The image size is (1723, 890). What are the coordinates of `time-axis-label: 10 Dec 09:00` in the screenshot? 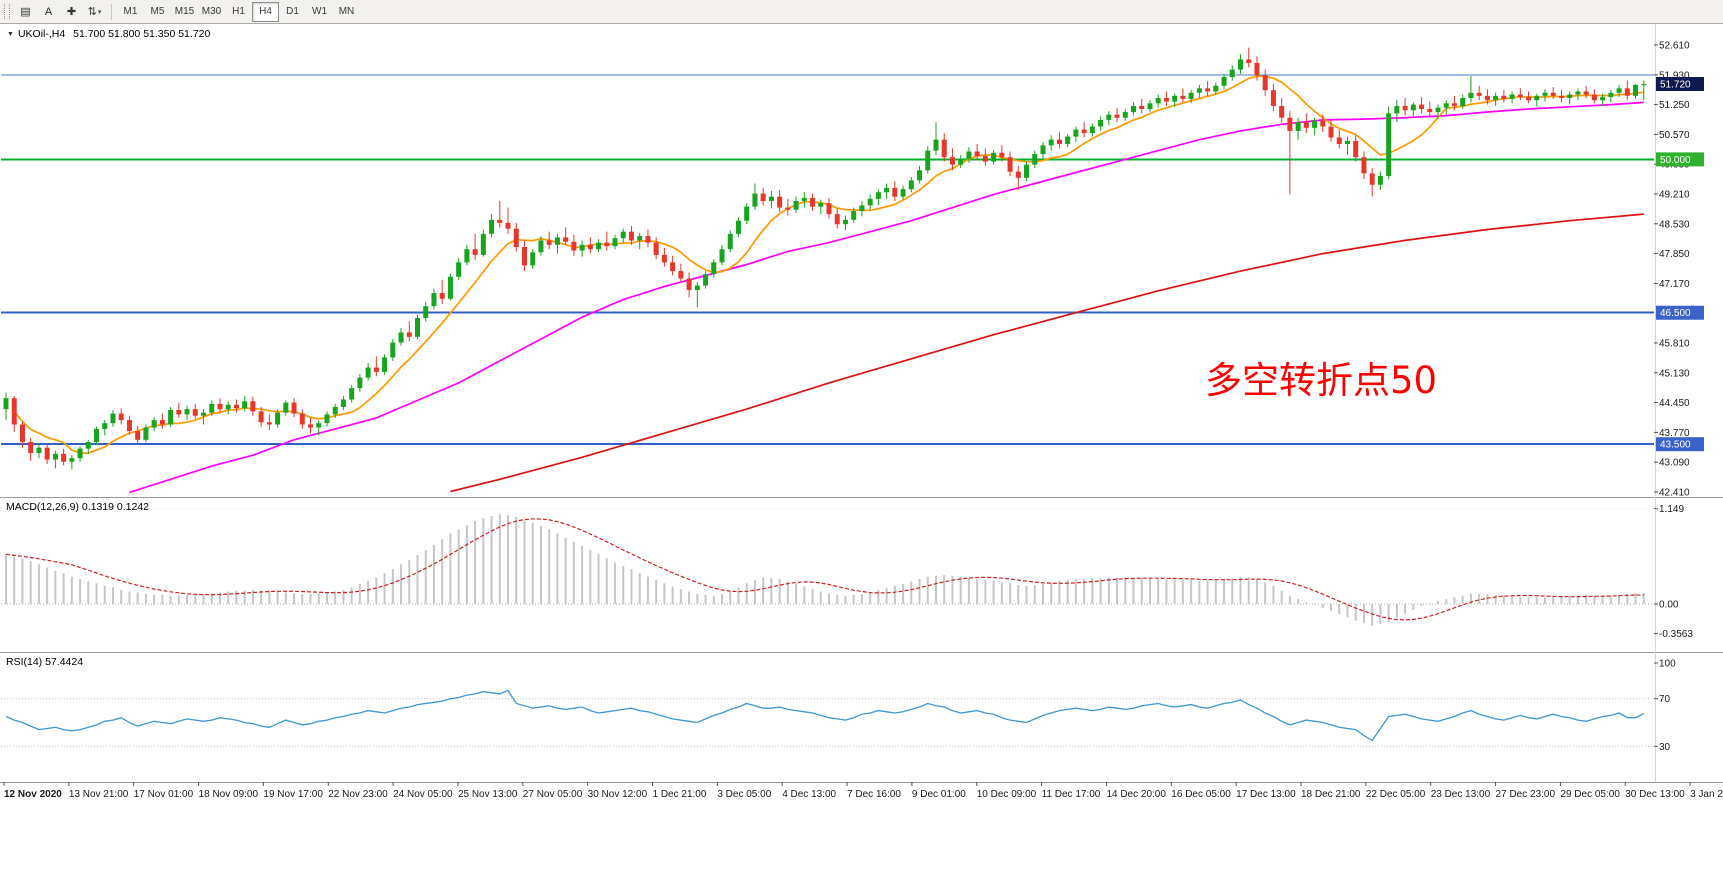 It's located at (1007, 794).